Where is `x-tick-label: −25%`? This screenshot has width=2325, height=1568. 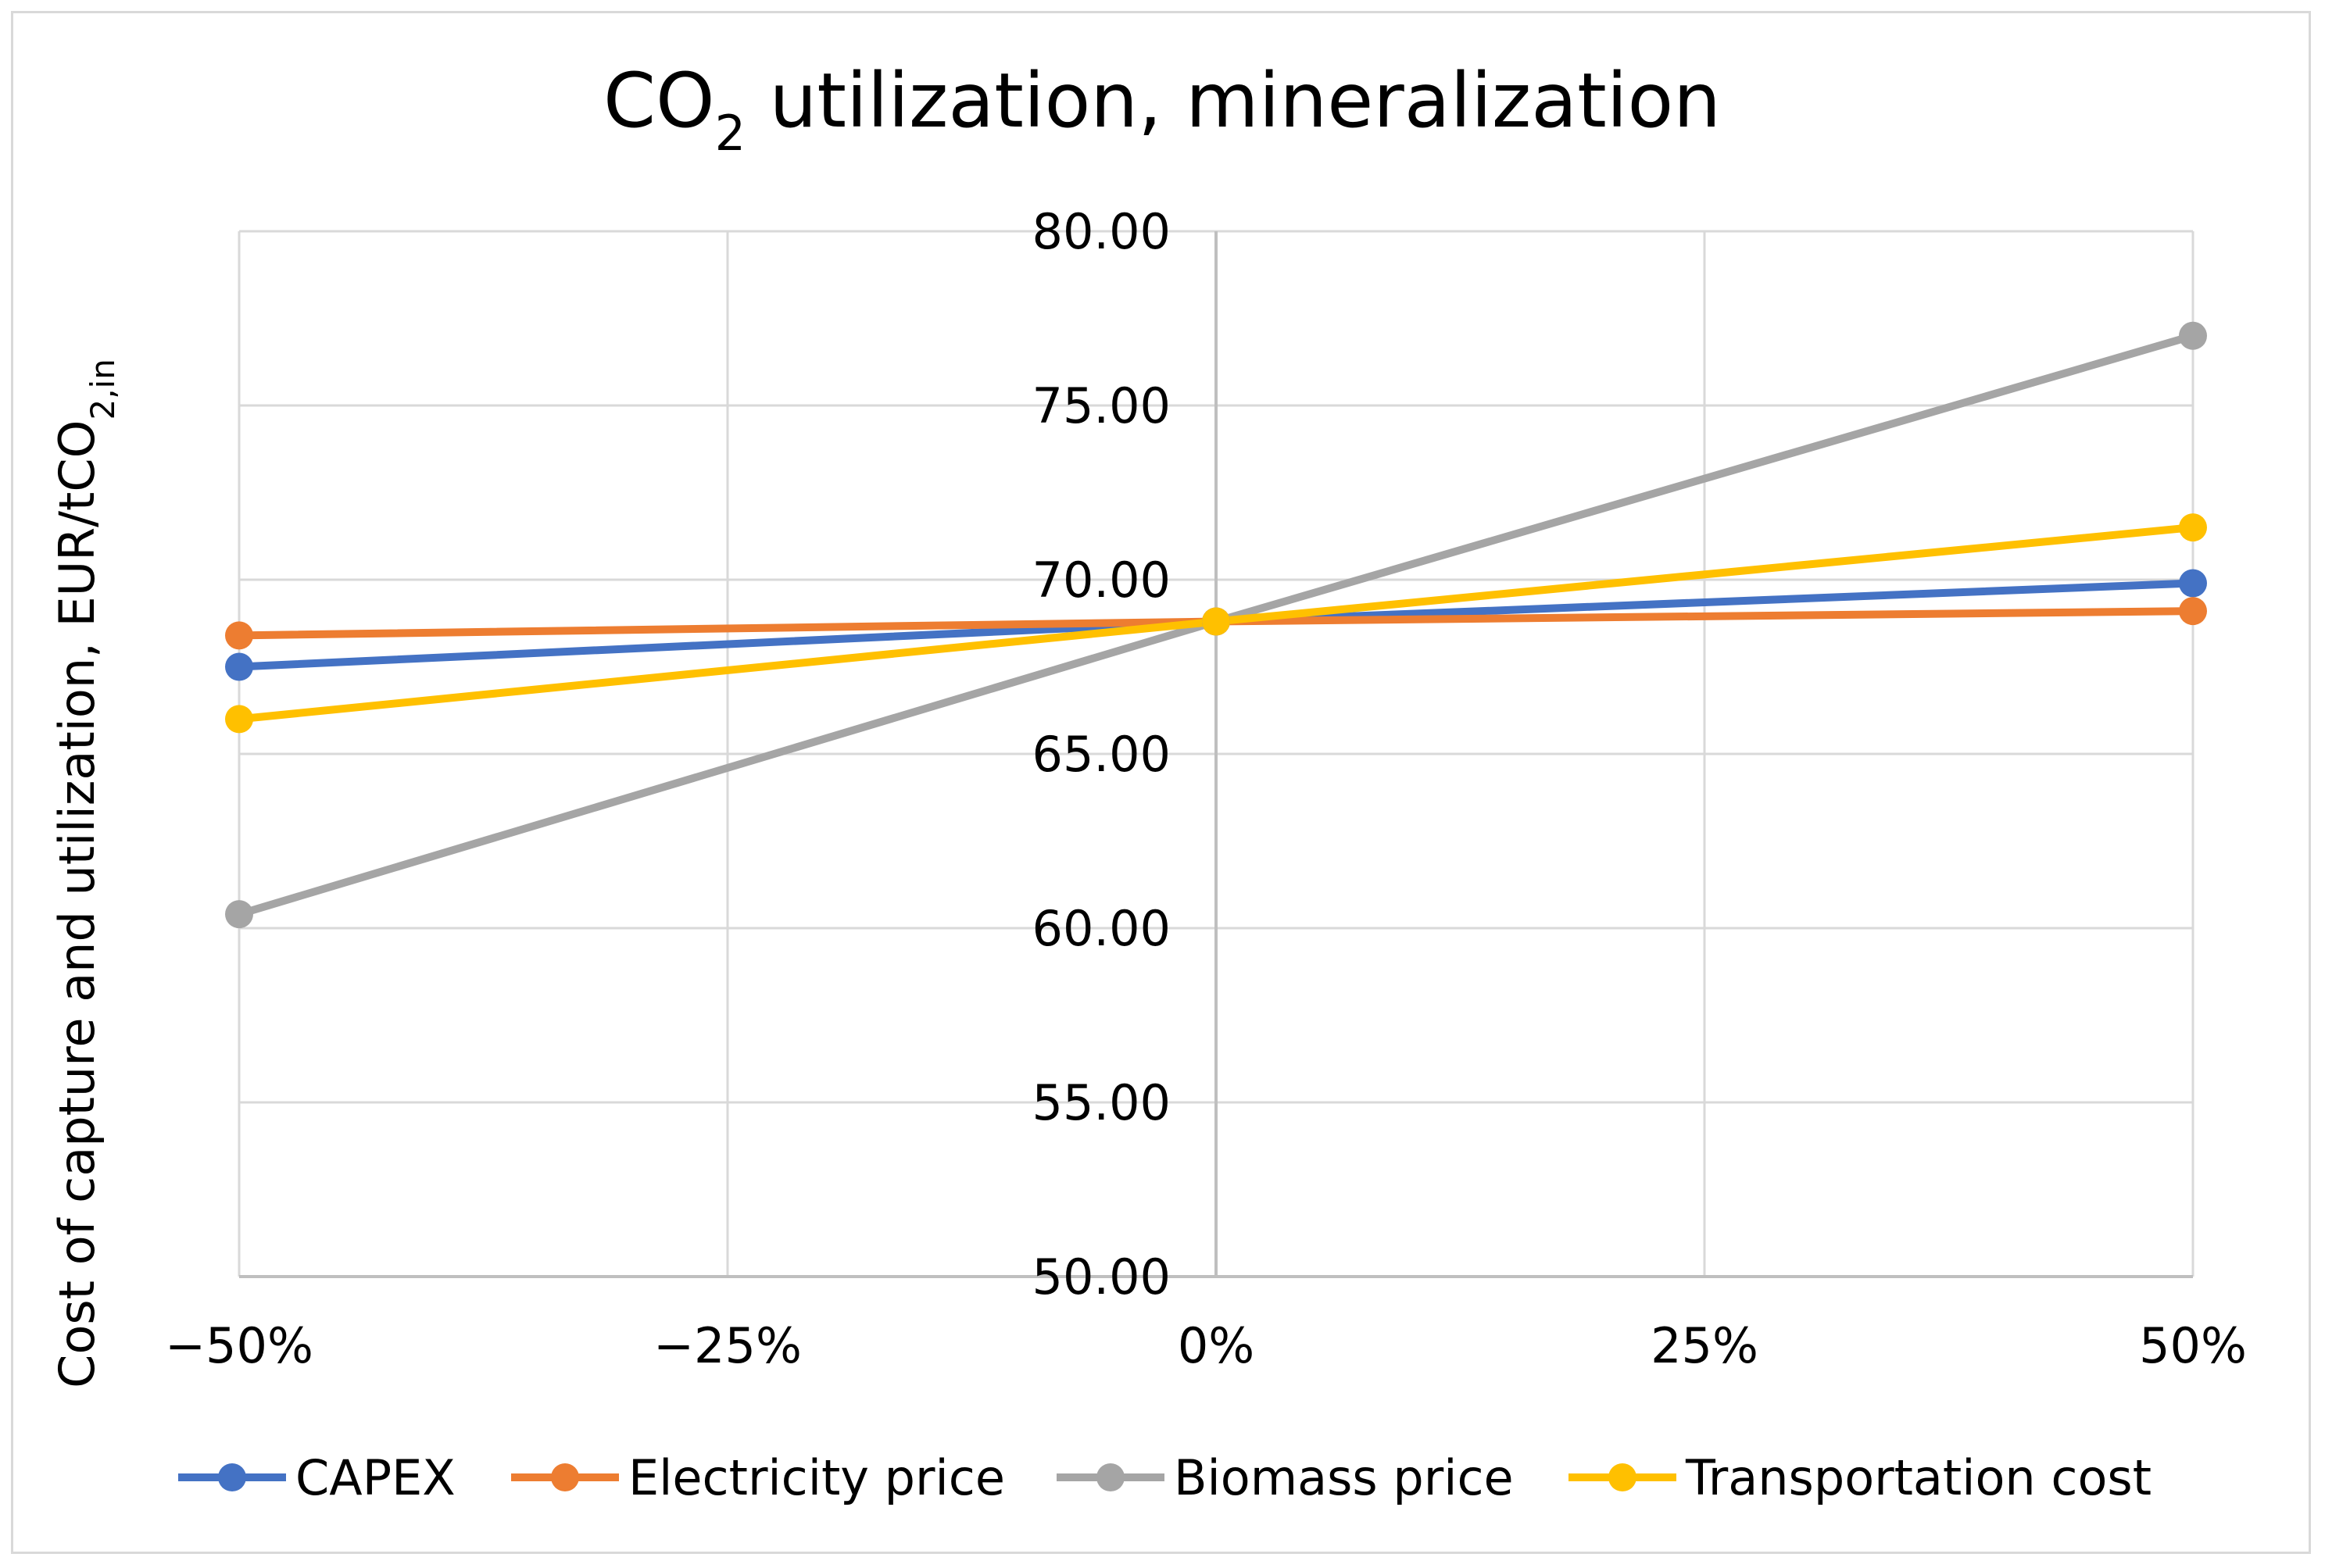 x-tick-label: −25% is located at coordinates (727, 1345).